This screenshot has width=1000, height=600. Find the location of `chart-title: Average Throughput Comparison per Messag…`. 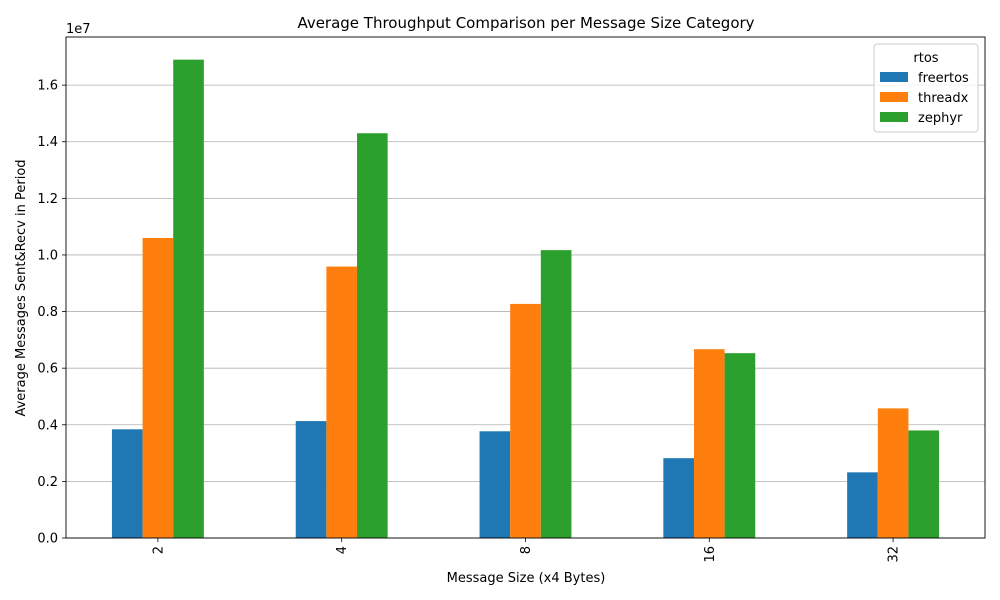

chart-title: Average Throughput Comparison per Messag… is located at coordinates (525, 23).